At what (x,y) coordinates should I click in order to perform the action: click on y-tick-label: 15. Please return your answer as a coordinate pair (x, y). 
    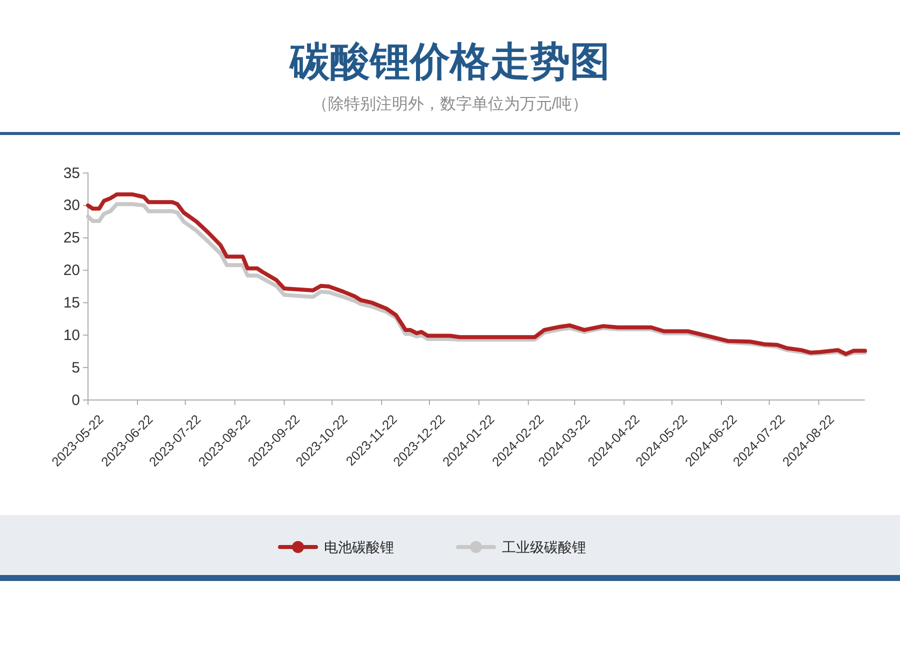
    Looking at the image, I should click on (71, 303).